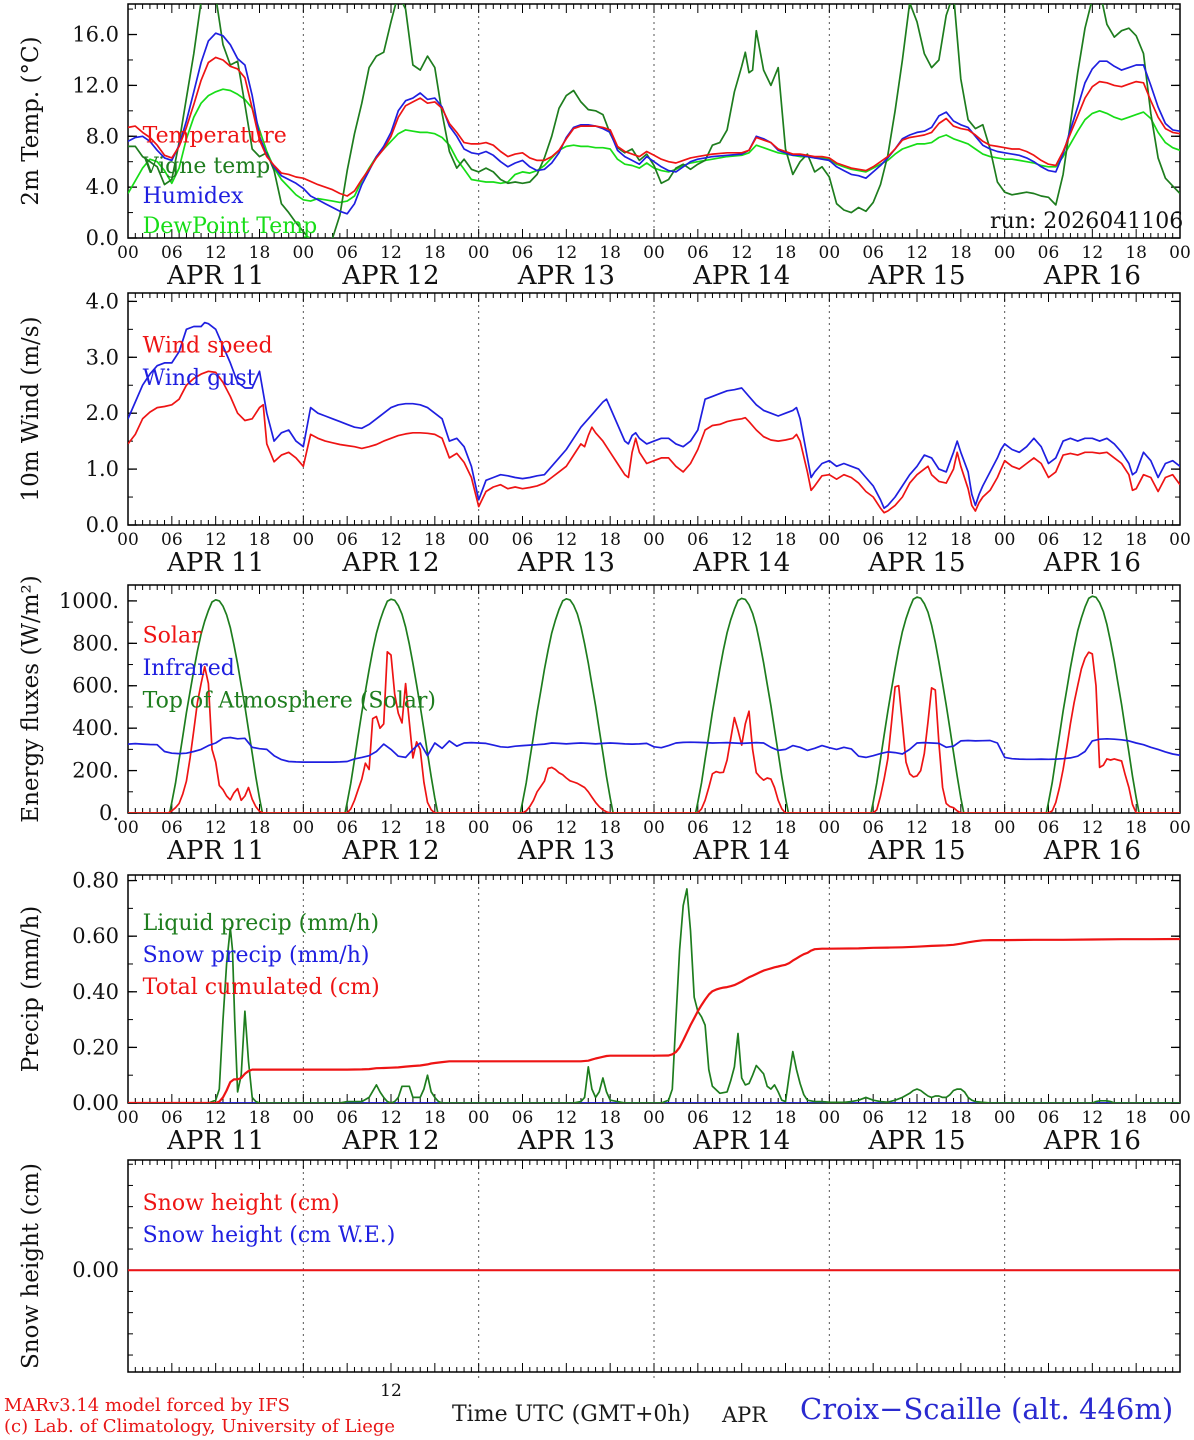 Image resolution: width=1194 pixels, height=1440 pixels. What do you see at coordinates (147, 1405) in the screenshot?
I see `model-credit-line-1: MARv3.14 model forced by IFS` at bounding box center [147, 1405].